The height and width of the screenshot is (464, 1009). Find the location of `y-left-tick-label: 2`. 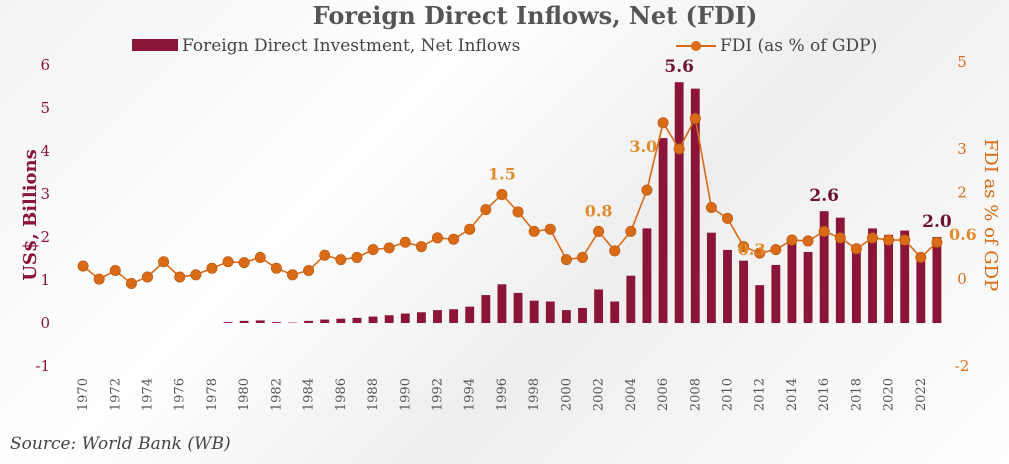

y-left-tick-label: 2 is located at coordinates (45, 237).